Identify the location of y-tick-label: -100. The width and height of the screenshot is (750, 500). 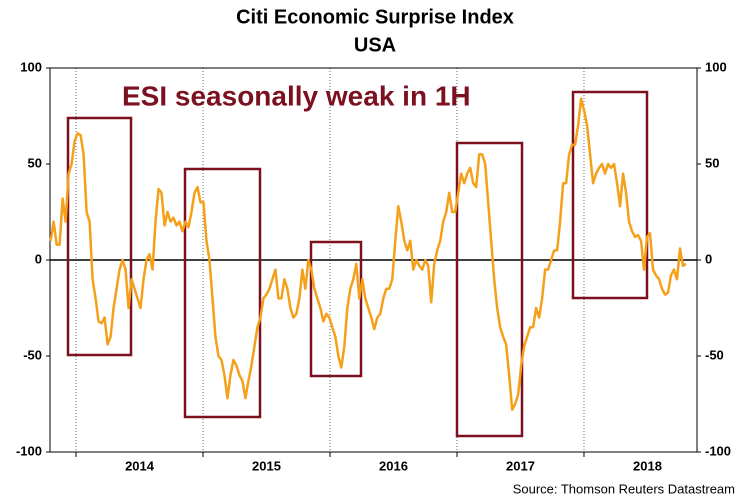
(29, 450).